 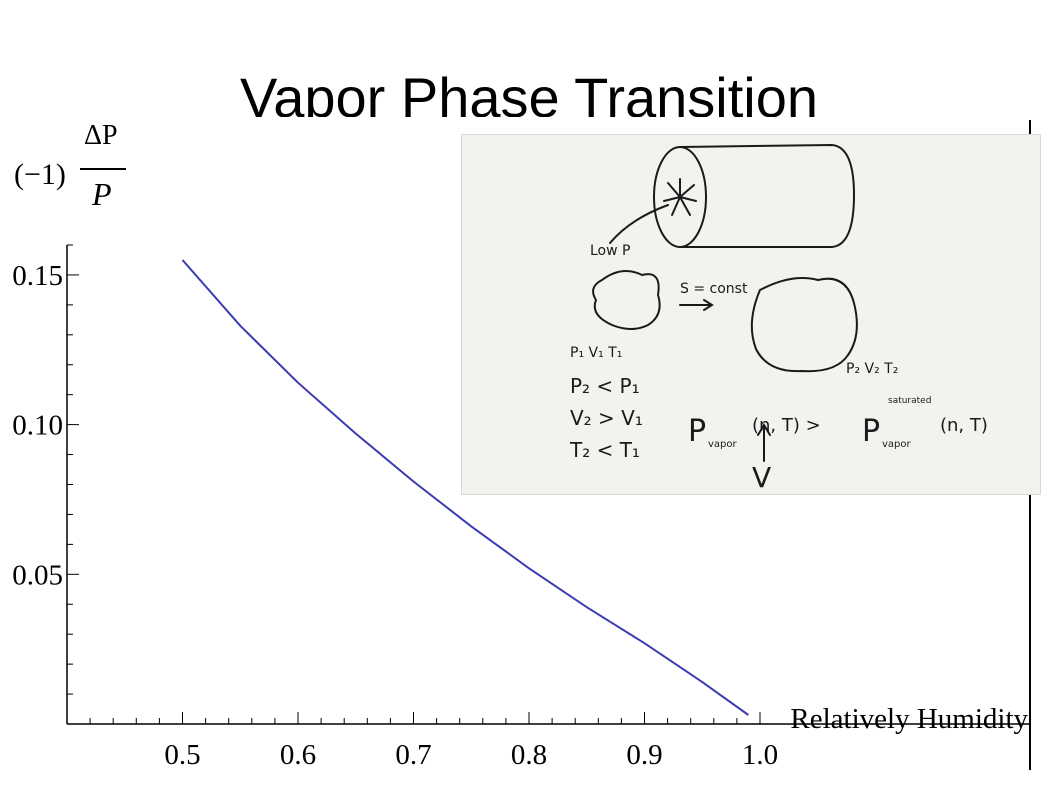 What do you see at coordinates (767, 195) in the screenshot?
I see `cylinder-body-icon` at bounding box center [767, 195].